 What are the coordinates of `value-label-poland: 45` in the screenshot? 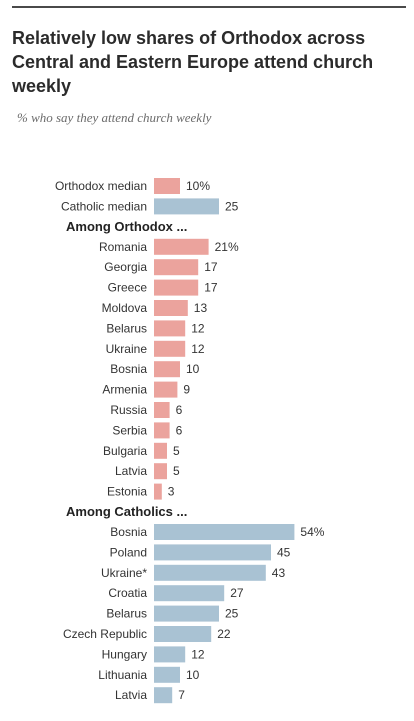 It's located at (284, 552).